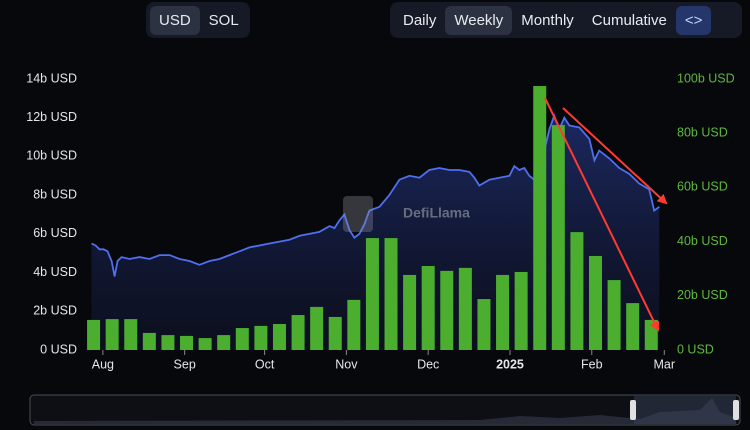  Describe the element at coordinates (592, 364) in the screenshot. I see `x-tick-label: Feb` at that location.